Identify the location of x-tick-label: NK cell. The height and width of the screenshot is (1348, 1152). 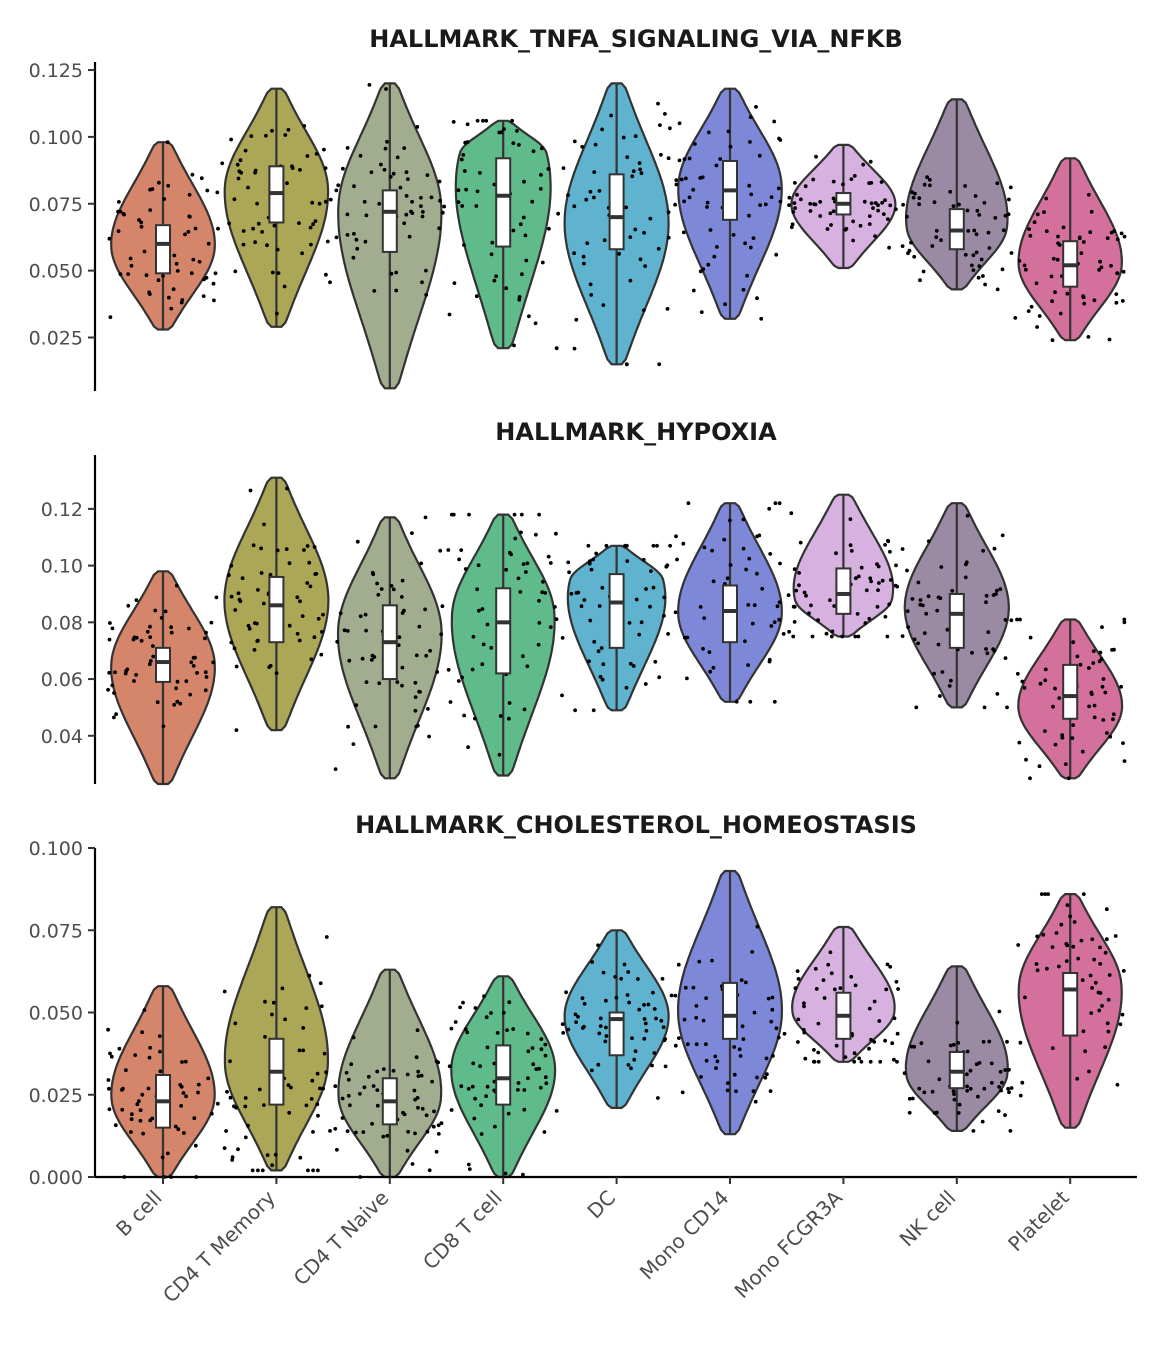
(928, 1219).